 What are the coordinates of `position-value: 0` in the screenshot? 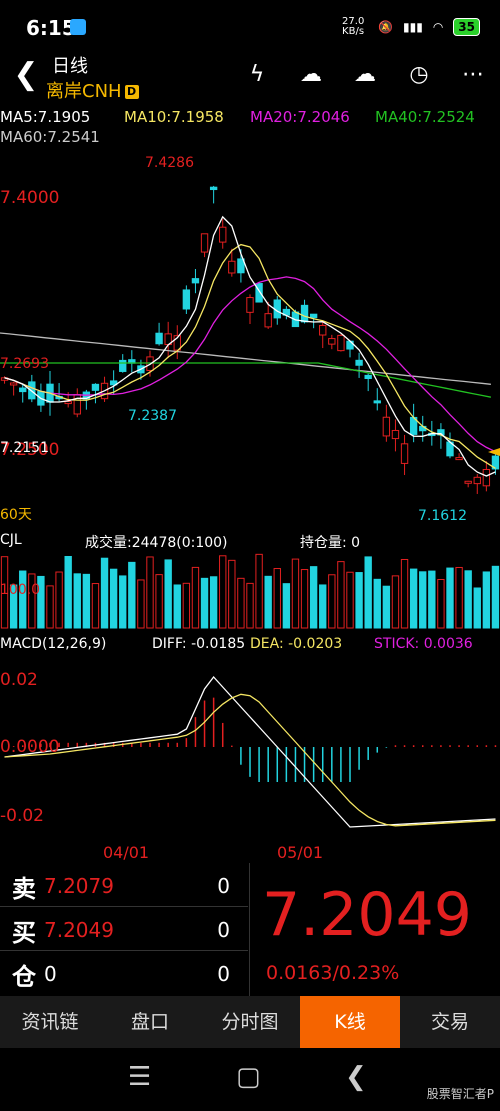 It's located at (50, 974).